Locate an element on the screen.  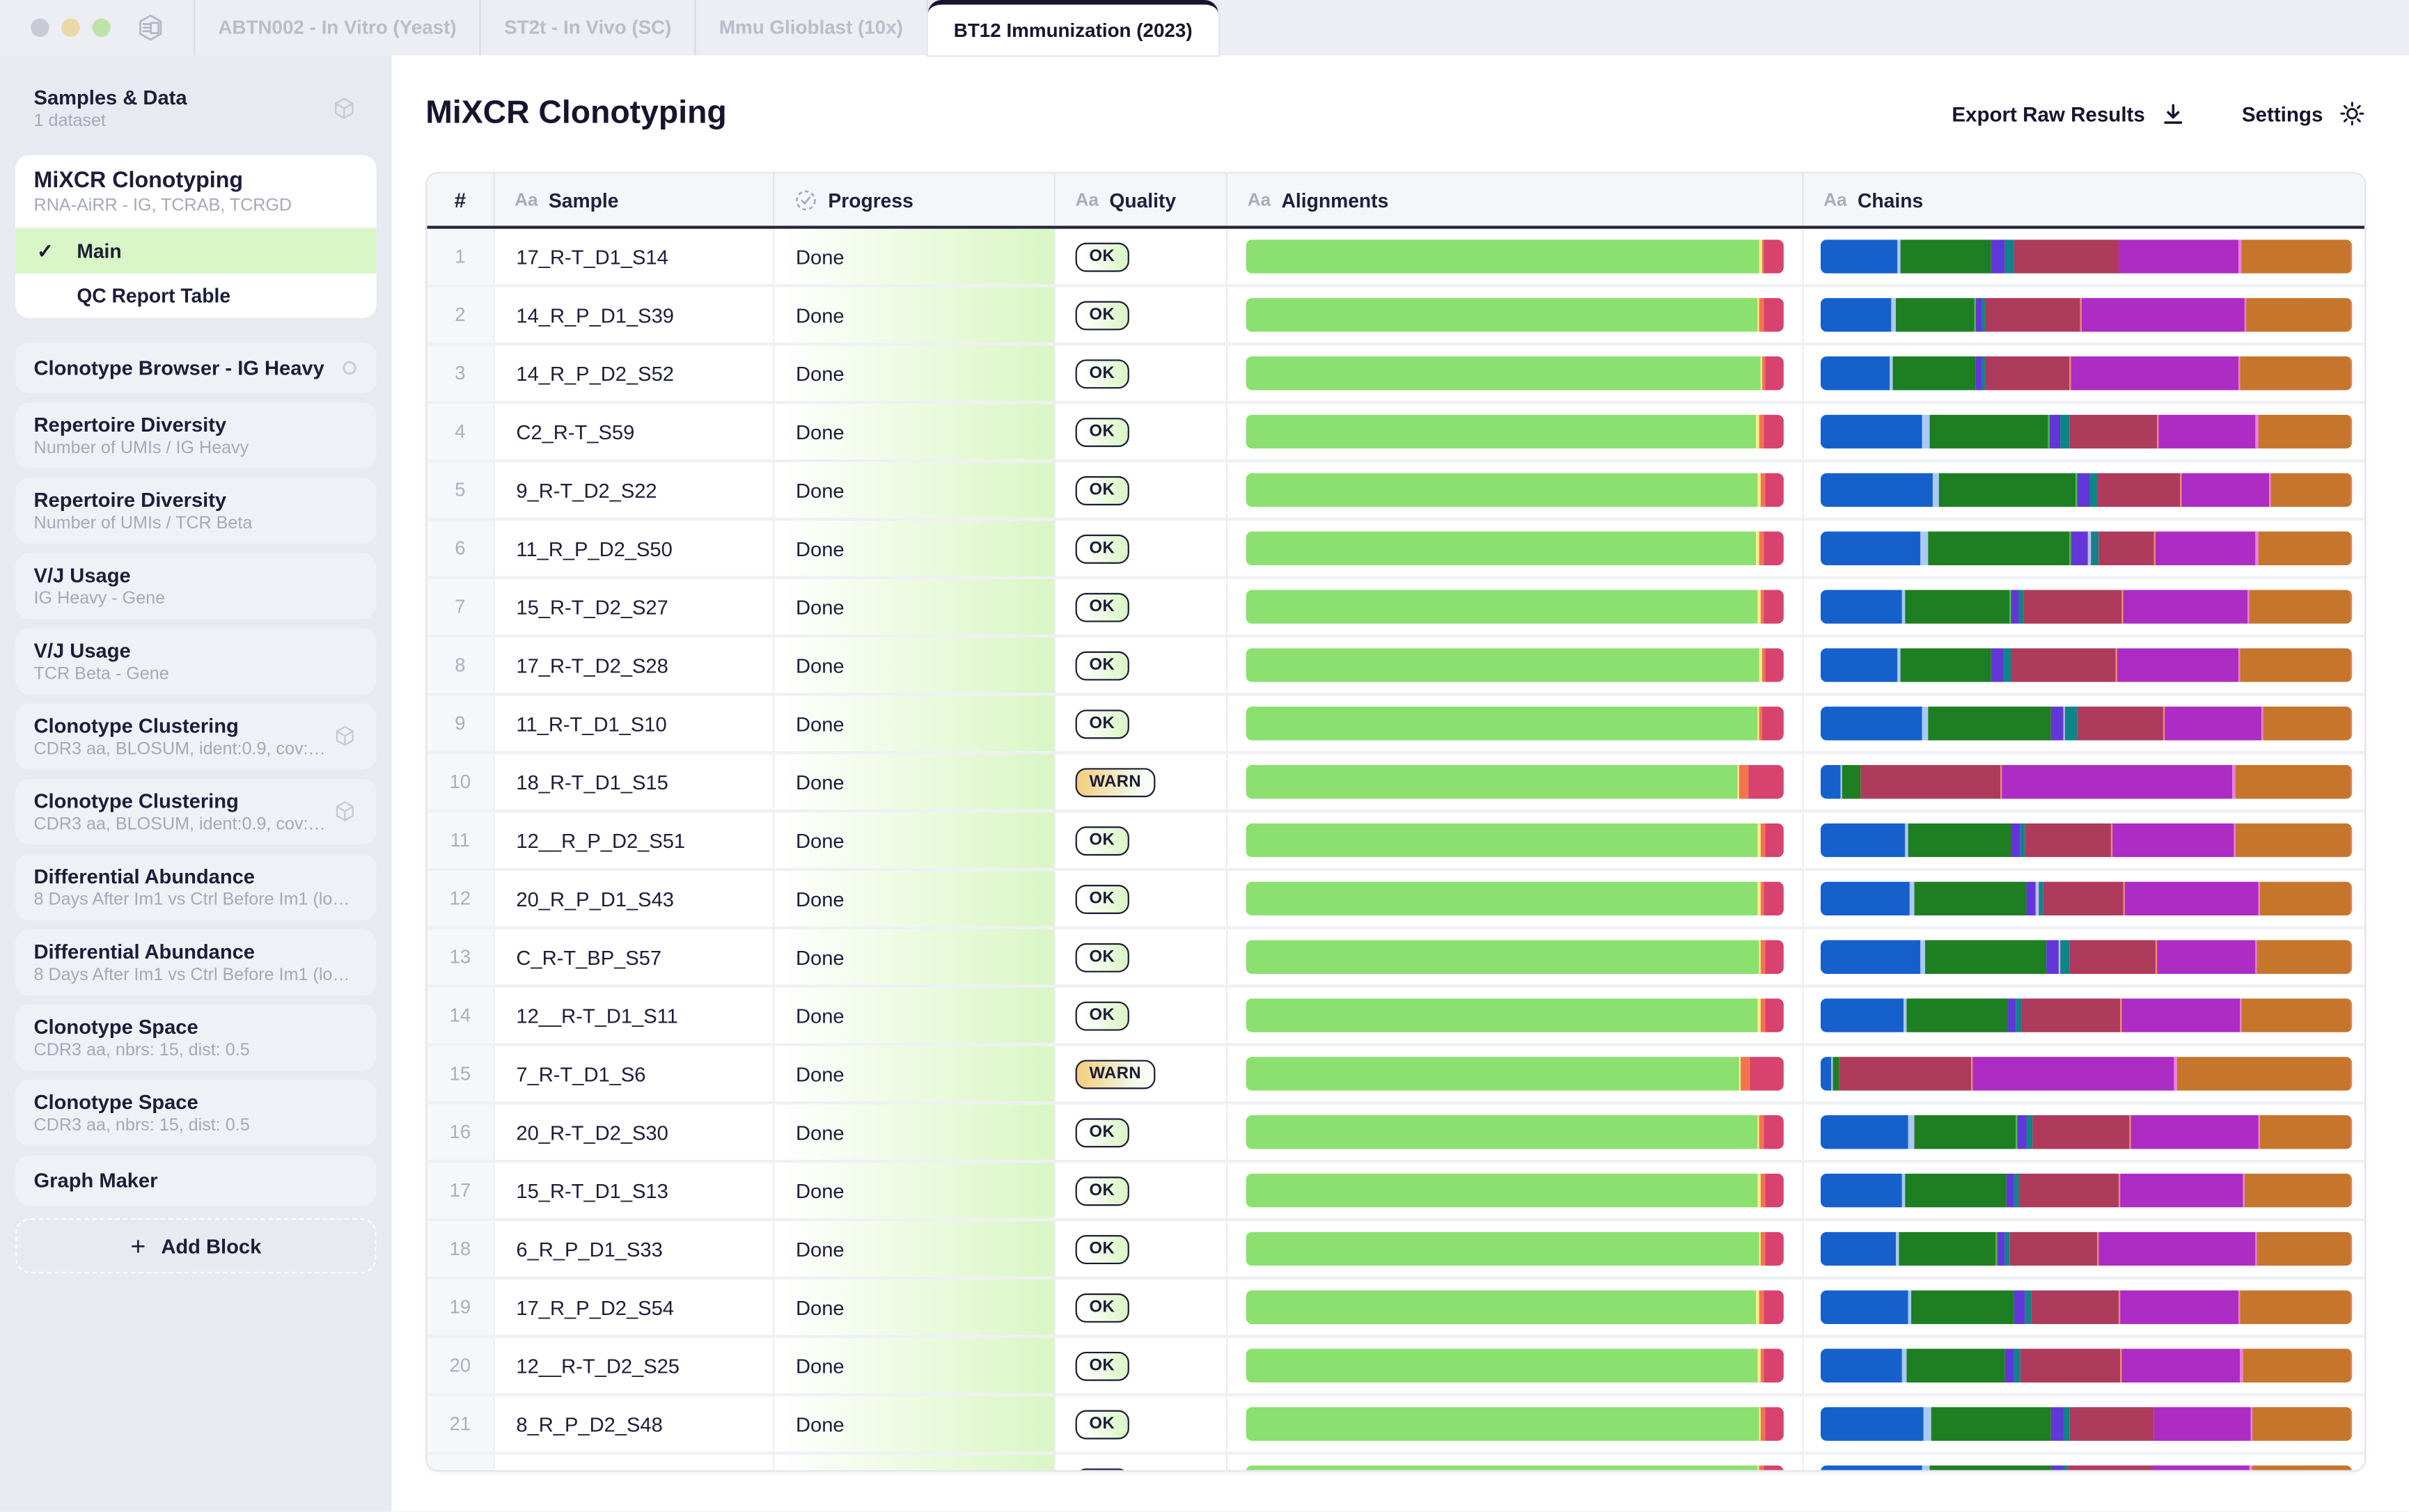
settings-button: Settings is located at coordinates (2304, 113).